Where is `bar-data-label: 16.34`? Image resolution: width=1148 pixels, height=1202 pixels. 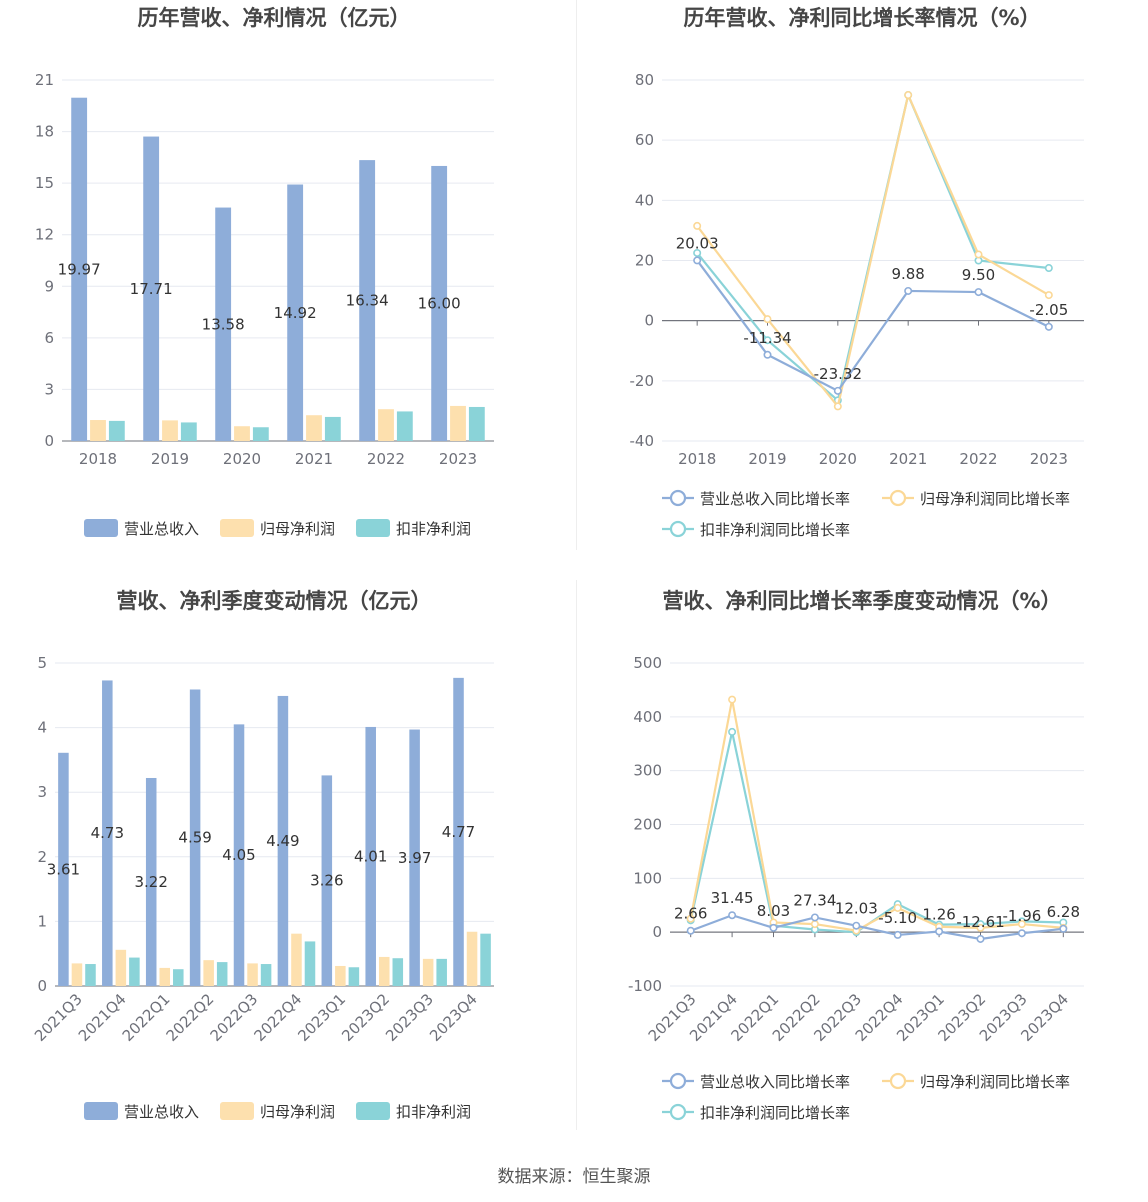 bar-data-label: 16.34 is located at coordinates (367, 301).